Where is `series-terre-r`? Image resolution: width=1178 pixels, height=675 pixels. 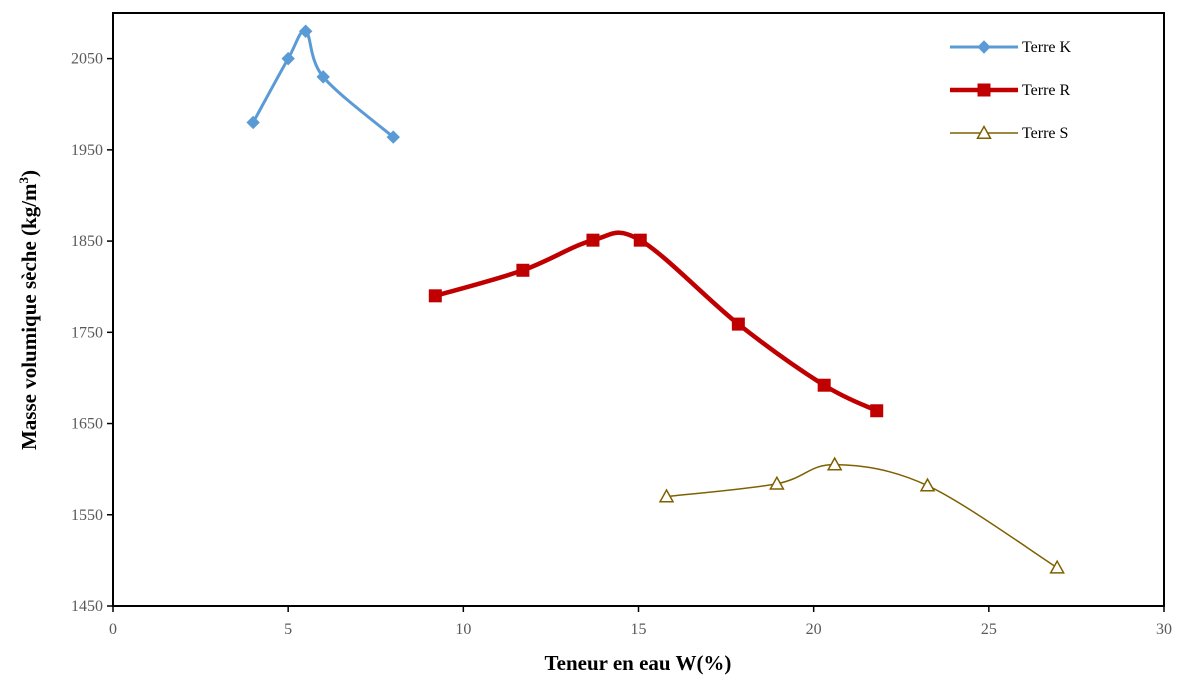
series-terre-r is located at coordinates (656, 324).